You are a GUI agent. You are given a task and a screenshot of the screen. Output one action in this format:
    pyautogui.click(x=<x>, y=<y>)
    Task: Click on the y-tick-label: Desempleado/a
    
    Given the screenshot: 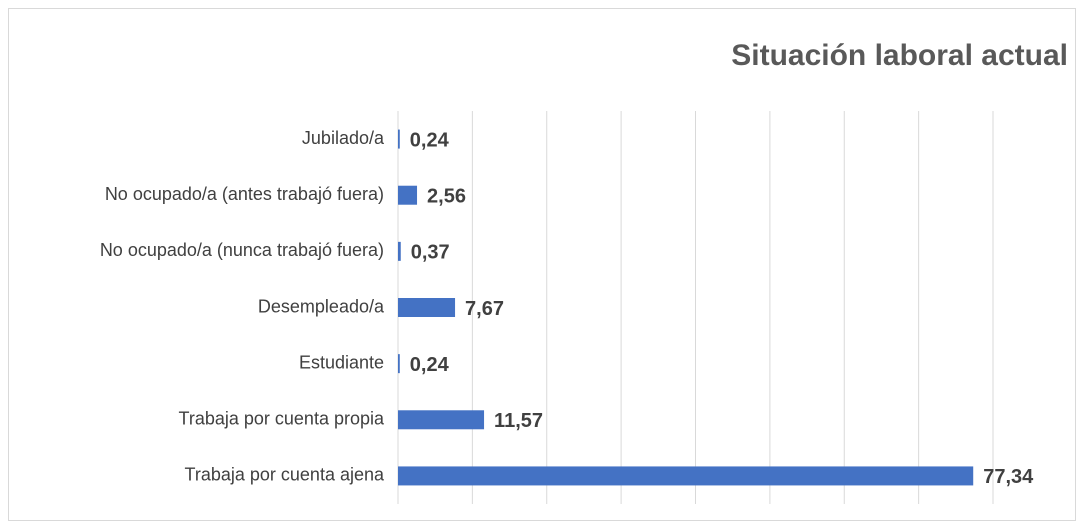 What is the action you would take?
    pyautogui.click(x=321, y=306)
    